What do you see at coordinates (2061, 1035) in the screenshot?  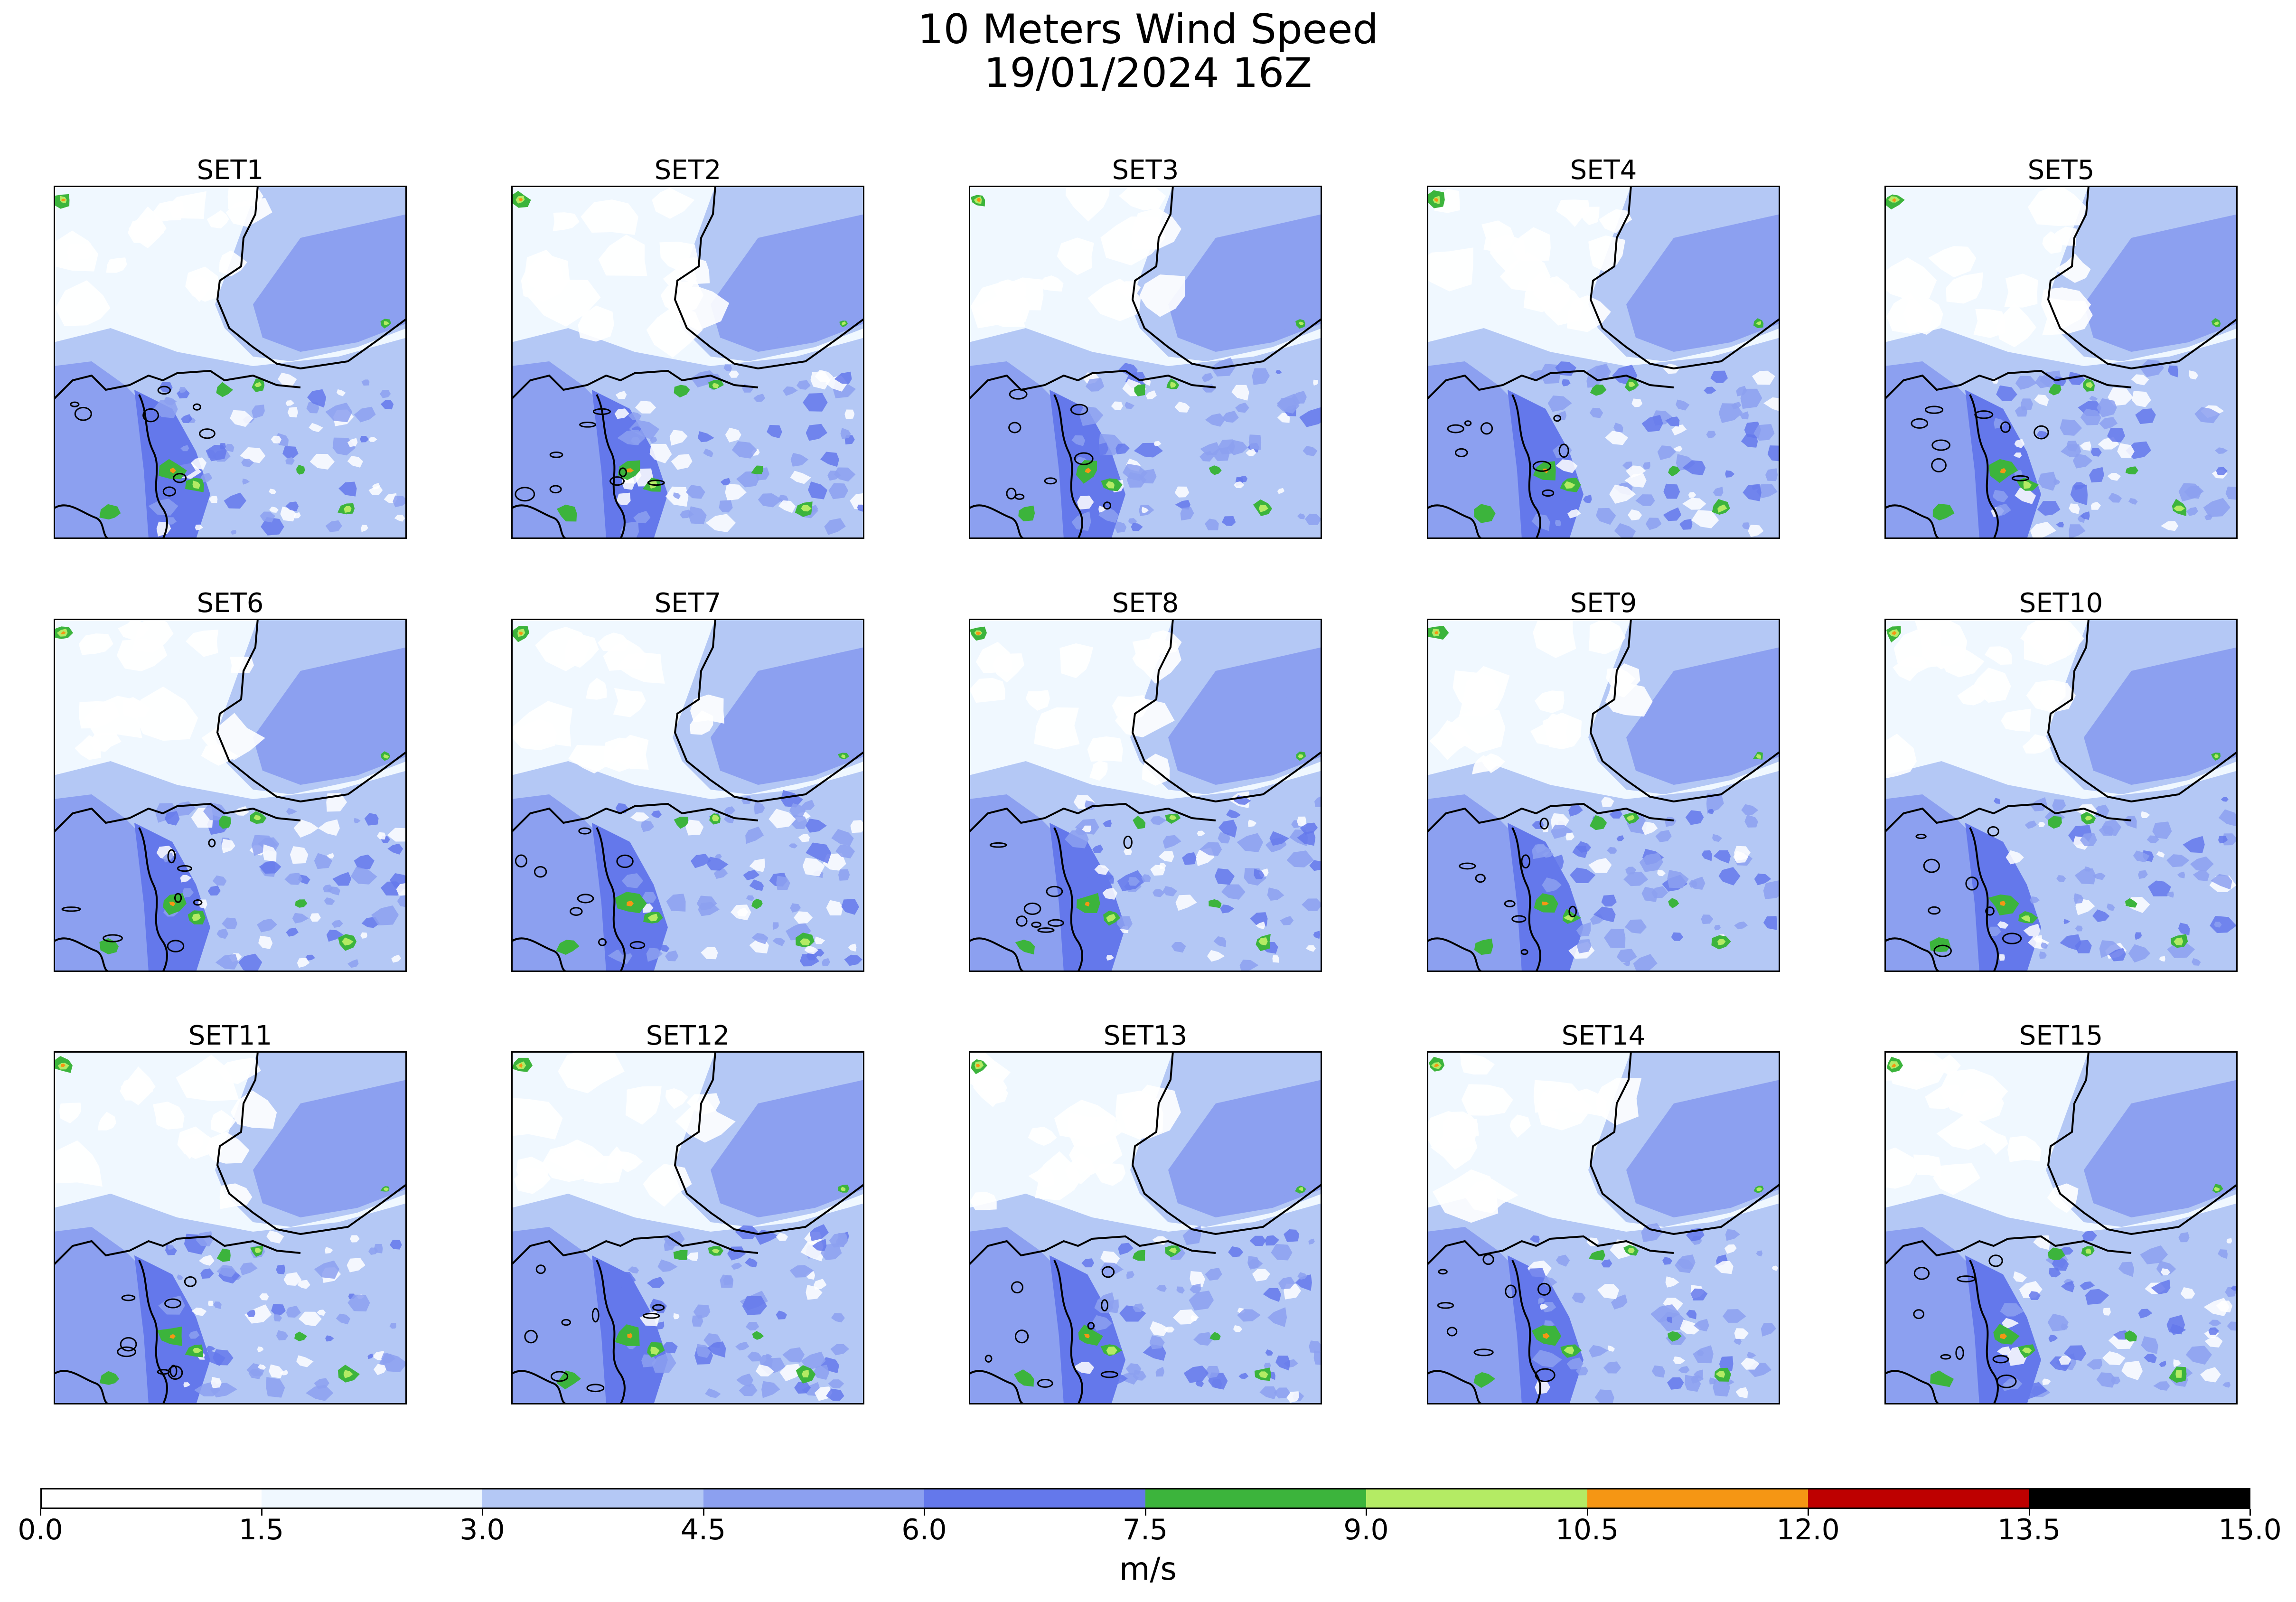 I see `panel-title: SET15` at bounding box center [2061, 1035].